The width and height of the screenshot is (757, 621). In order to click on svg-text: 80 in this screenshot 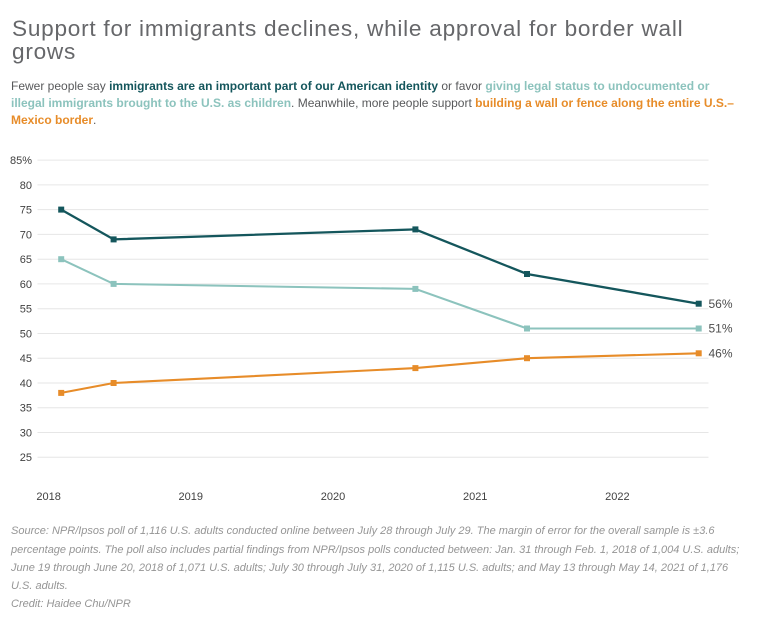, I will do `click(26, 186)`.